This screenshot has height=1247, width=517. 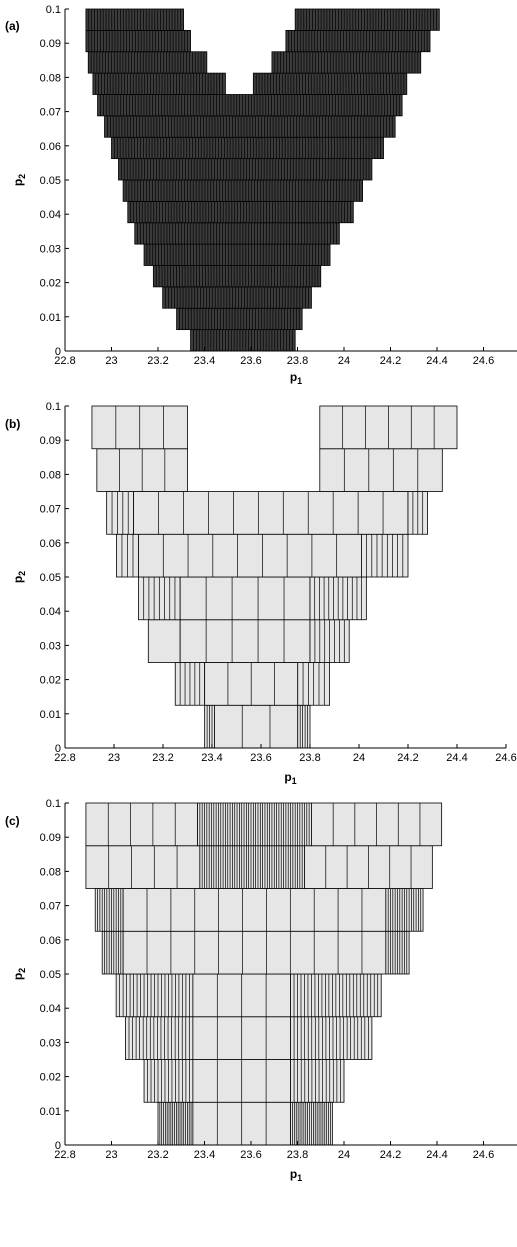 I want to click on panel-label: (c), so click(x=12, y=821).